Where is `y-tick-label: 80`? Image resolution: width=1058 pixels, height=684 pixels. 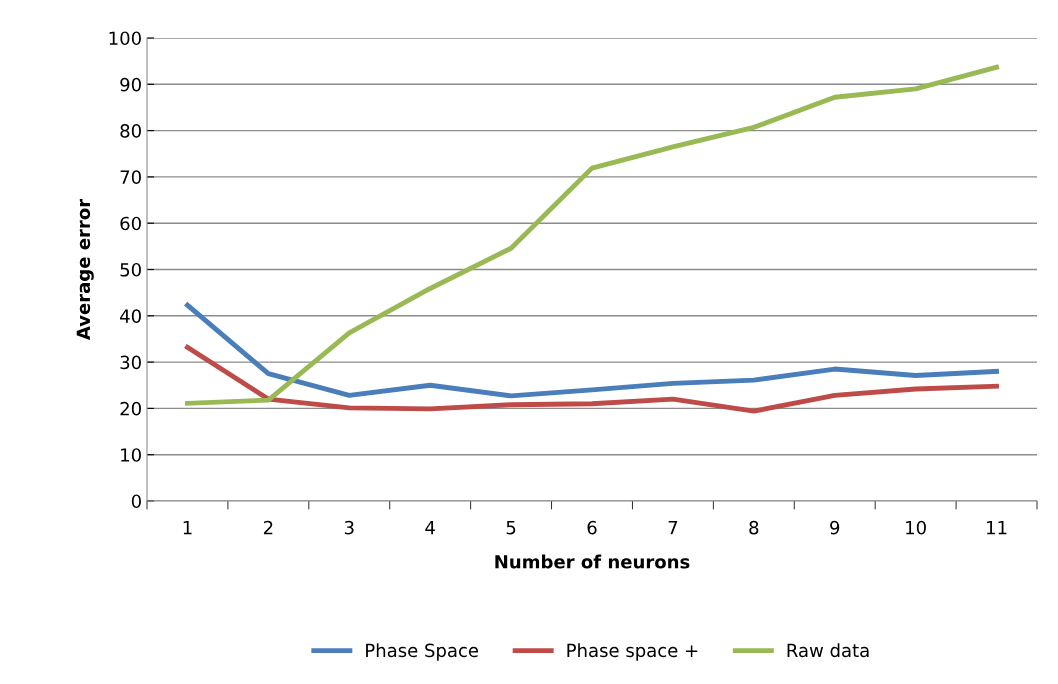 y-tick-label: 80 is located at coordinates (130, 131).